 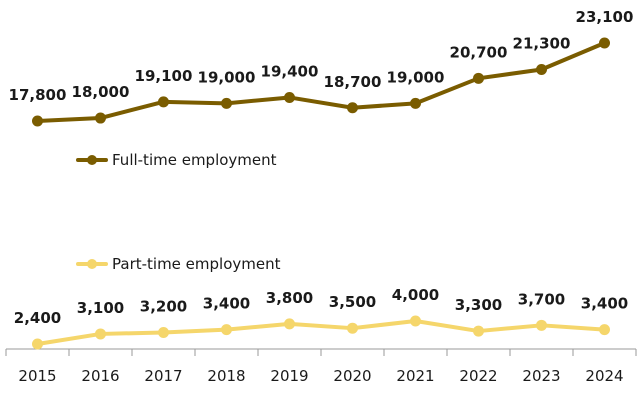 What do you see at coordinates (178, 212) in the screenshot?
I see `legend: Full-time employment Part-time employment` at bounding box center [178, 212].